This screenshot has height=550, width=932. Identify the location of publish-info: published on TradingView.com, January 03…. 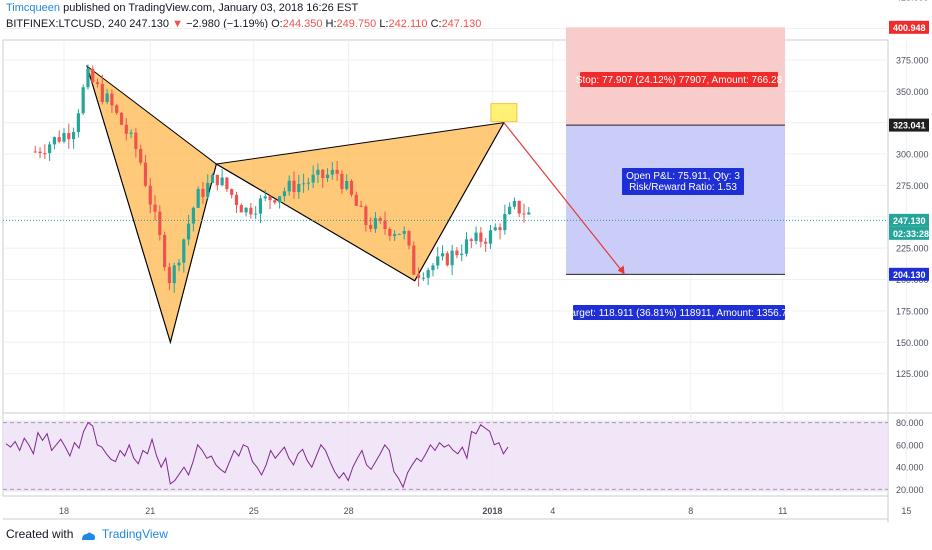
(211, 8).